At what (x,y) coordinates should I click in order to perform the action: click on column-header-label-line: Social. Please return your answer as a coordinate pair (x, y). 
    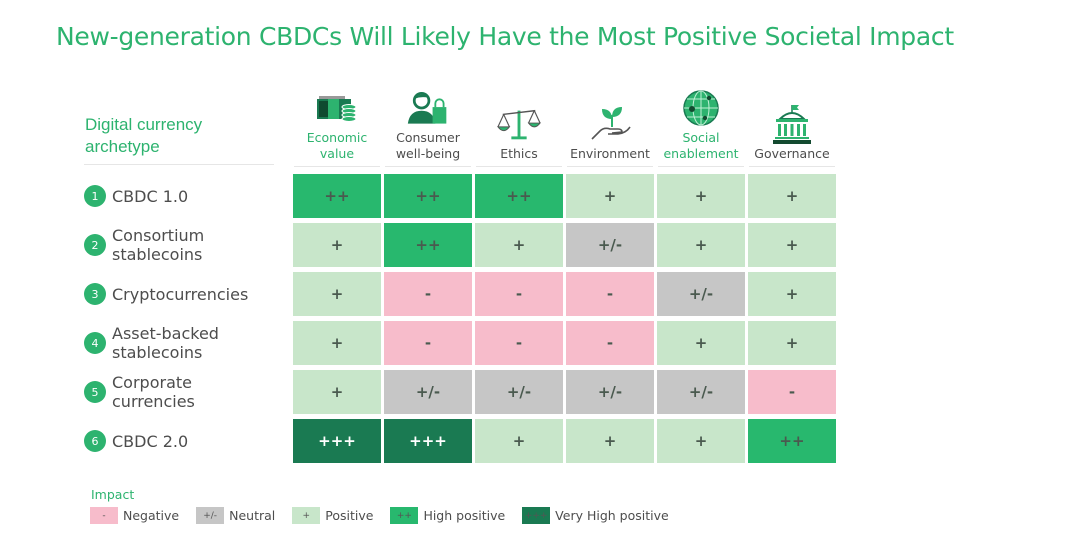
    Looking at the image, I should click on (701, 137).